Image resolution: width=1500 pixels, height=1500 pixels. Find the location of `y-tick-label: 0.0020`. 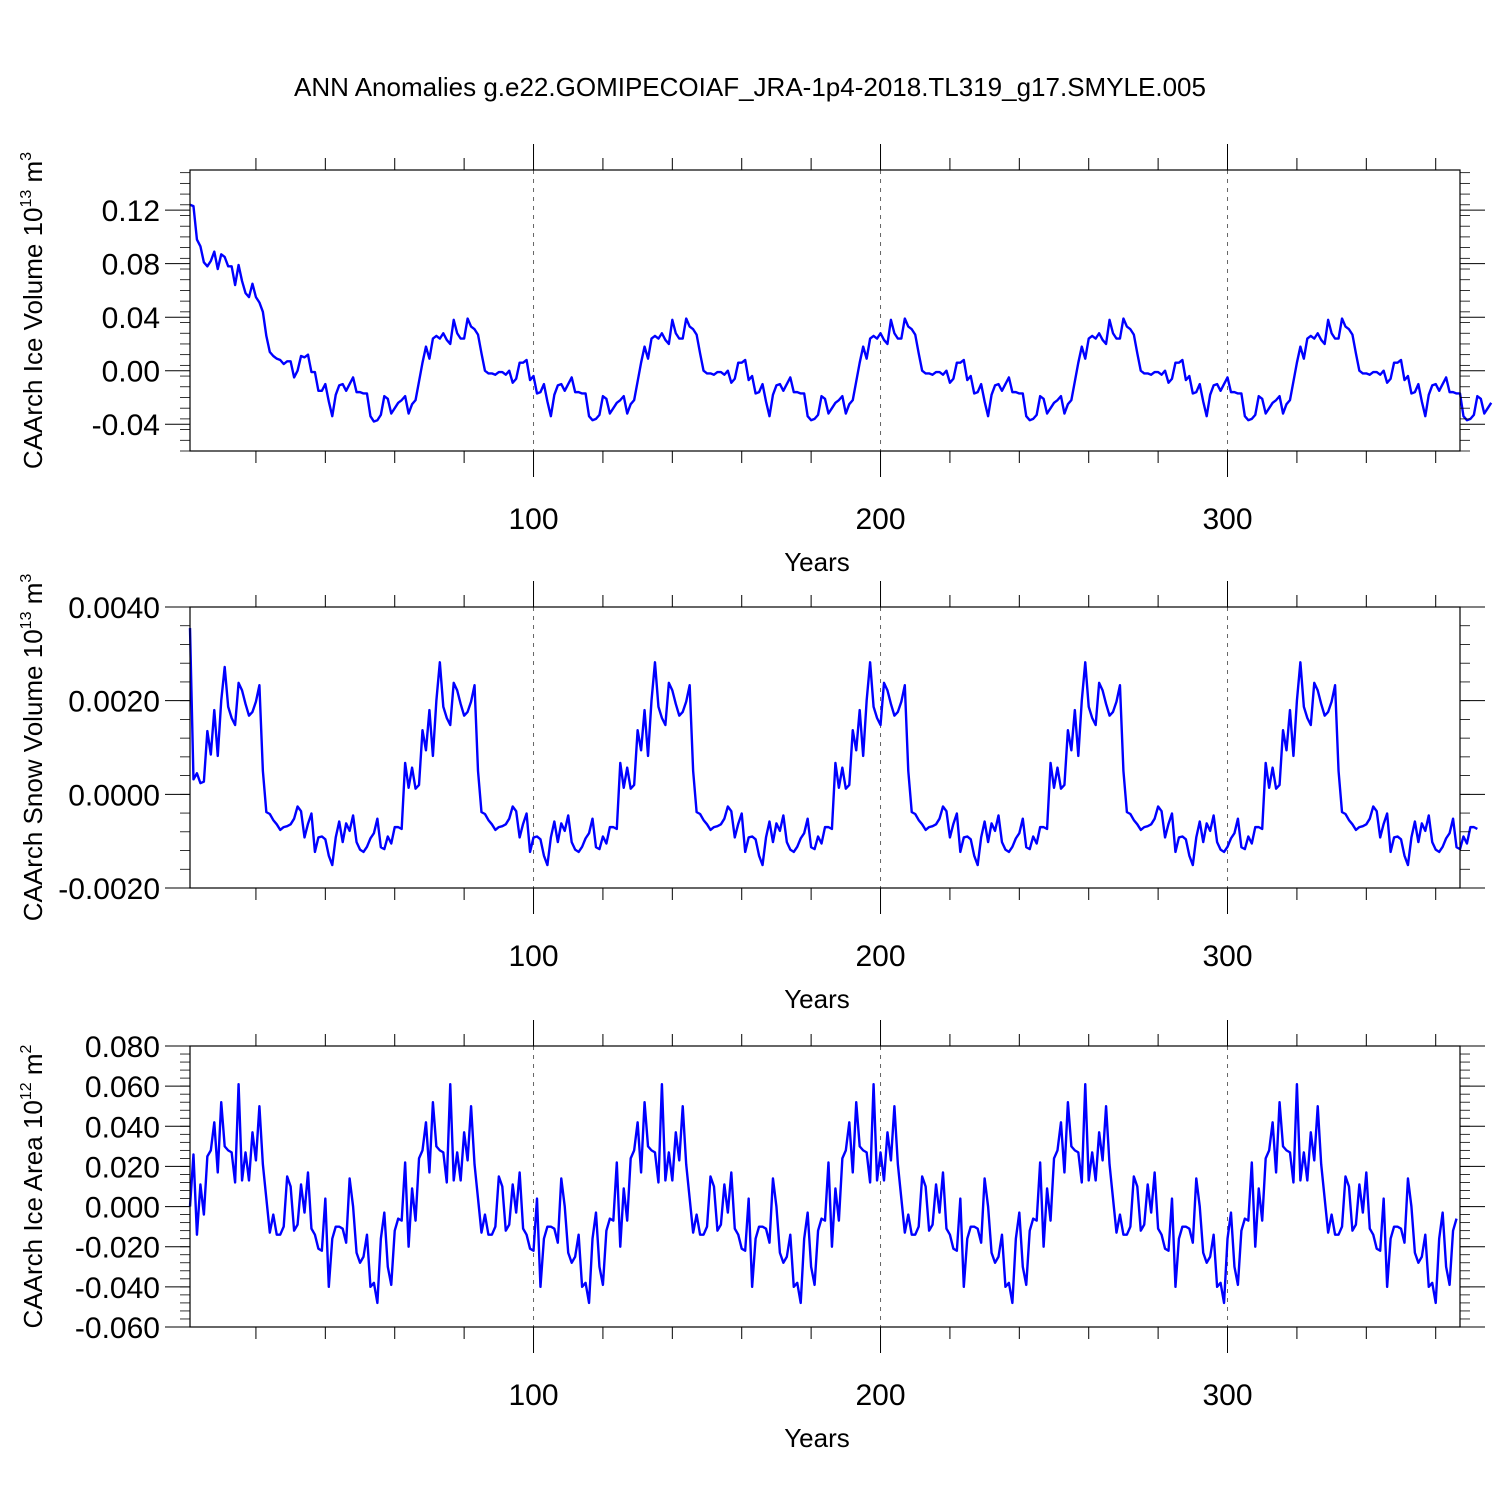

y-tick-label: 0.0020 is located at coordinates (114, 702).